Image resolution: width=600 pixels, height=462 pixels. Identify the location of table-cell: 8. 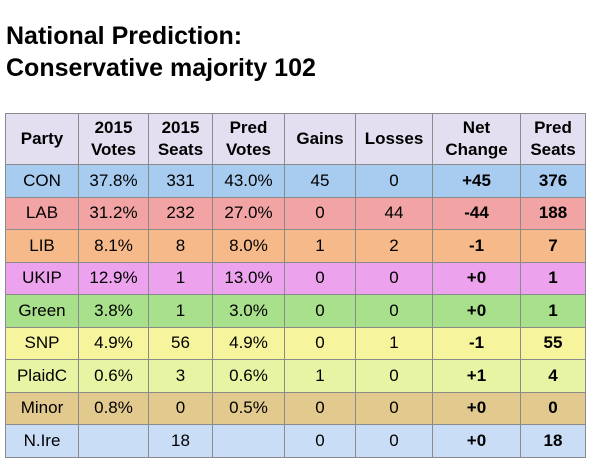
(180, 246).